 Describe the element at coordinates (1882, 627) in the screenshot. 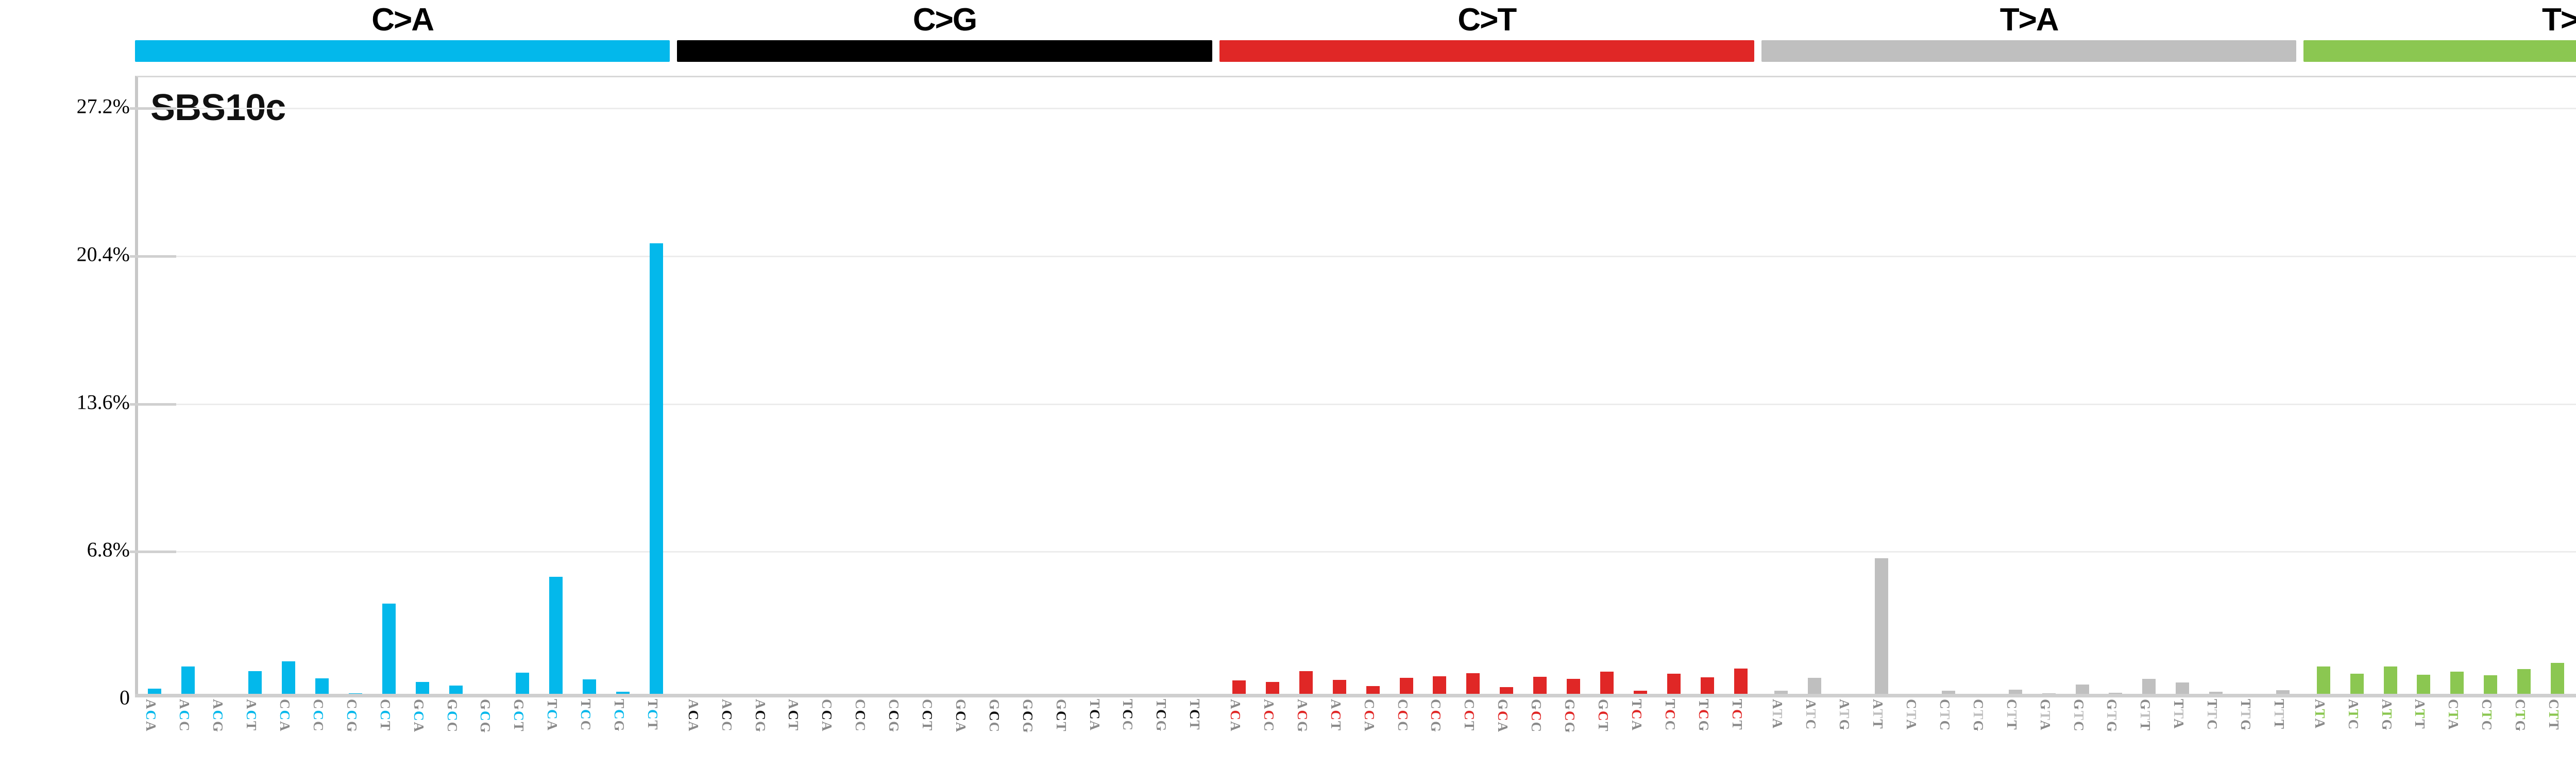

I see `bar-TtoA-ATT` at that location.